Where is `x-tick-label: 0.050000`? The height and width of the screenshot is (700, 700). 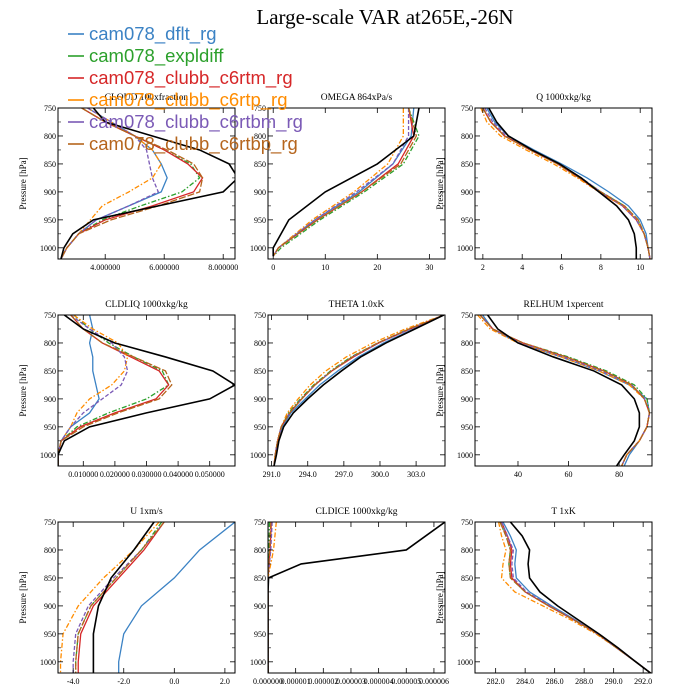
x-tick-label: 0.050000 is located at coordinates (210, 474).